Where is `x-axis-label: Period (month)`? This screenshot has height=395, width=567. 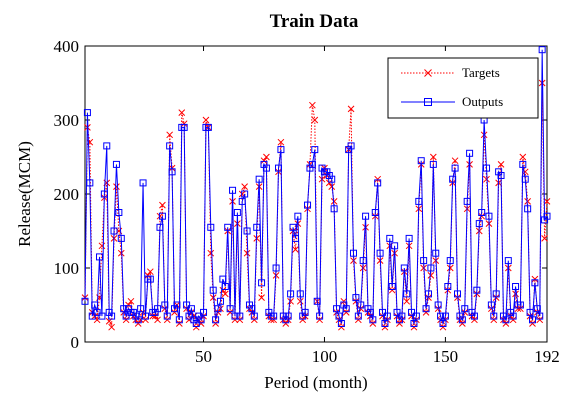
x-axis-label: Period (month) is located at coordinates (315, 382).